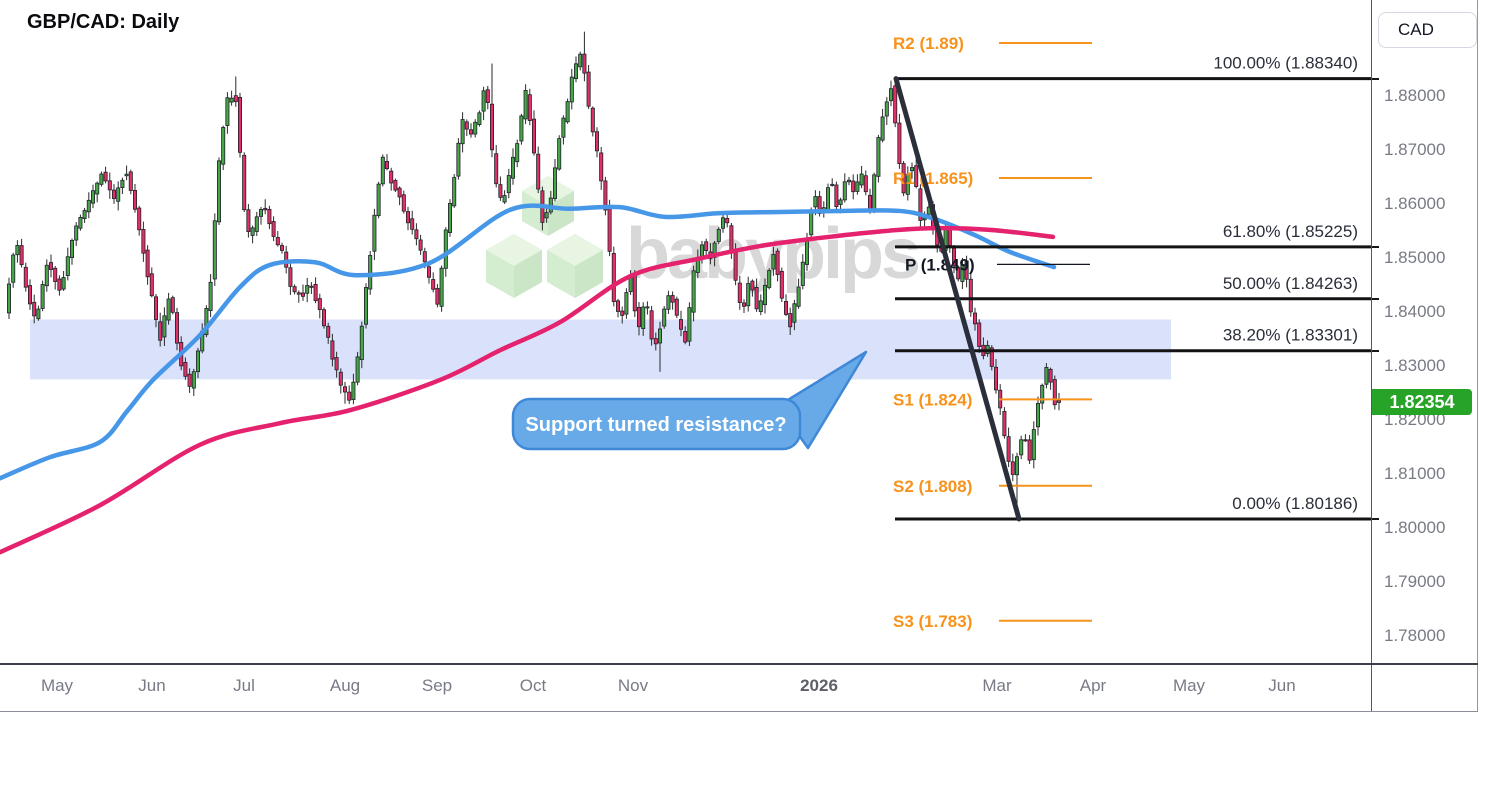 The width and height of the screenshot is (1491, 802). I want to click on trendline-segment, so click(957, 299).